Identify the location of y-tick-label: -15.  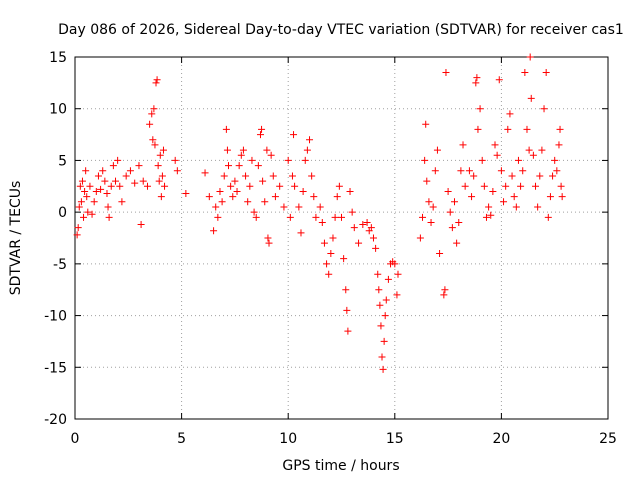
(55, 368).